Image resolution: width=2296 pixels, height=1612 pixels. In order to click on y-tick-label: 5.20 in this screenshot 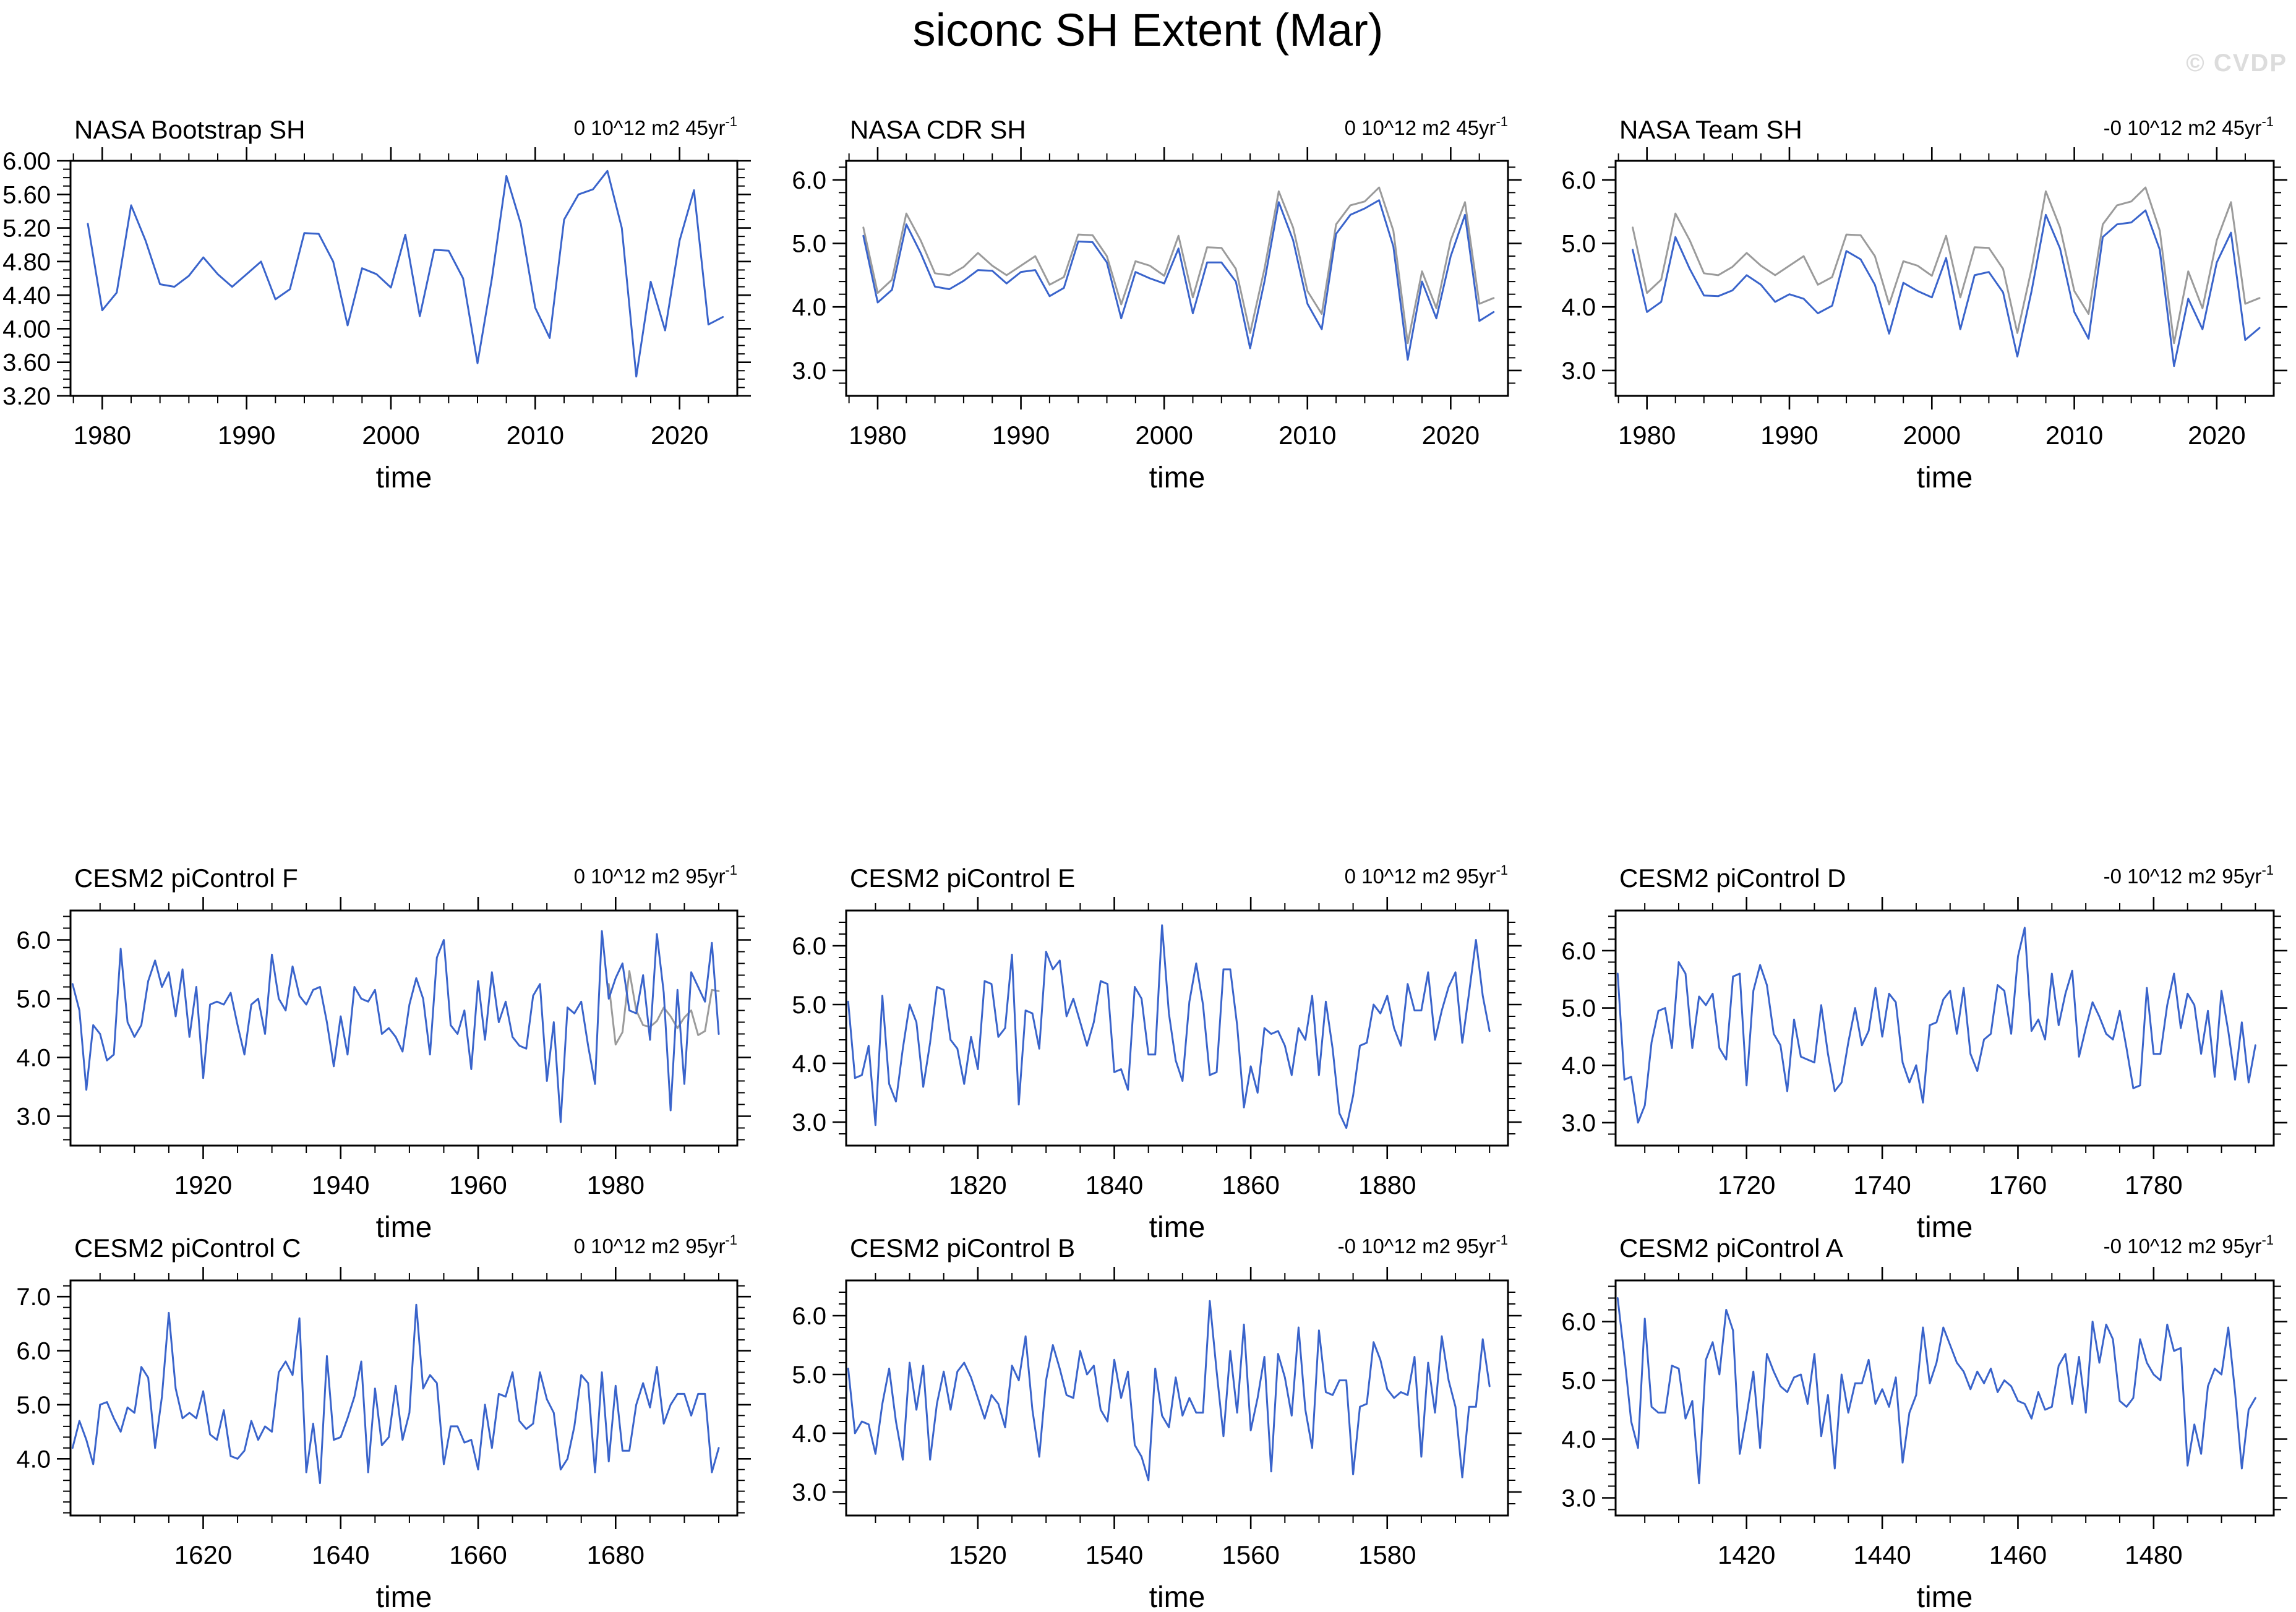, I will do `click(26, 228)`.